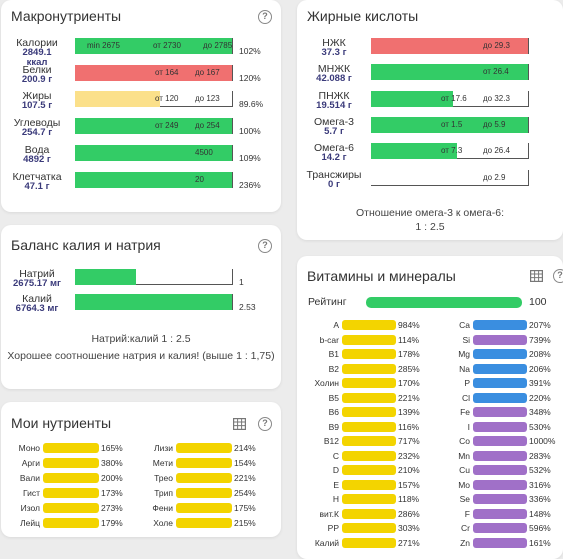 This screenshot has height=559, width=563. What do you see at coordinates (250, 77) in the screenshot?
I see `percent-value: 120%` at bounding box center [250, 77].